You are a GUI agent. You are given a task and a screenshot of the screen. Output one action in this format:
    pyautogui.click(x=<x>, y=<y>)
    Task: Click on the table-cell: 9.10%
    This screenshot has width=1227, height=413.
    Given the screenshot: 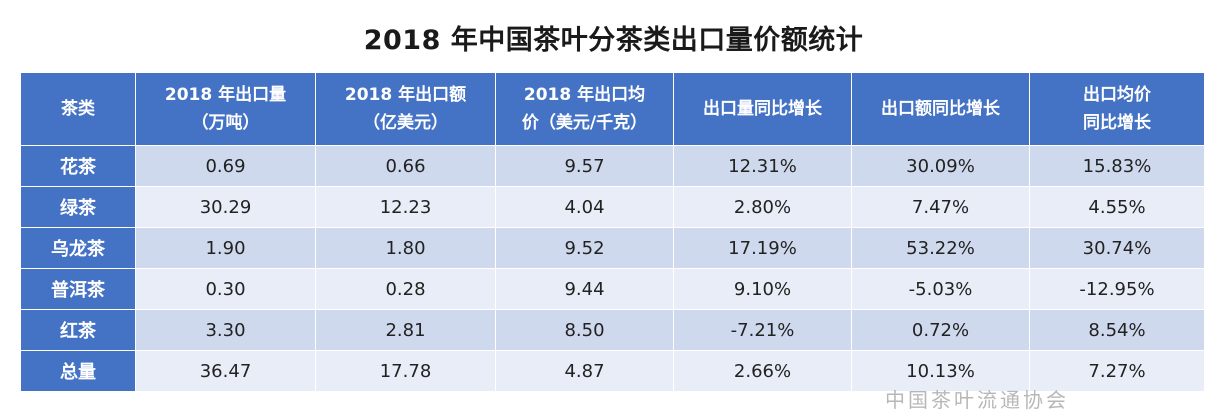 What is the action you would take?
    pyautogui.click(x=762, y=289)
    